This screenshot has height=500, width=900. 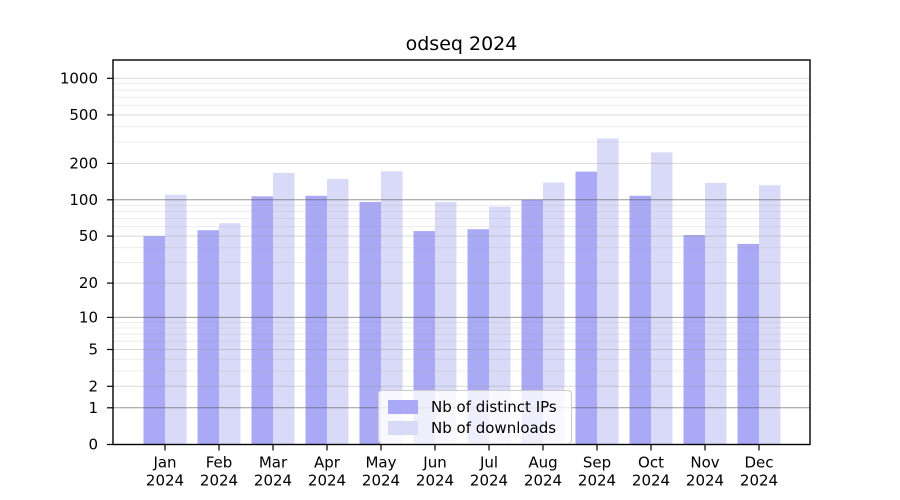 What do you see at coordinates (770, 315) in the screenshot?
I see `bar-downloads-dec` at bounding box center [770, 315].